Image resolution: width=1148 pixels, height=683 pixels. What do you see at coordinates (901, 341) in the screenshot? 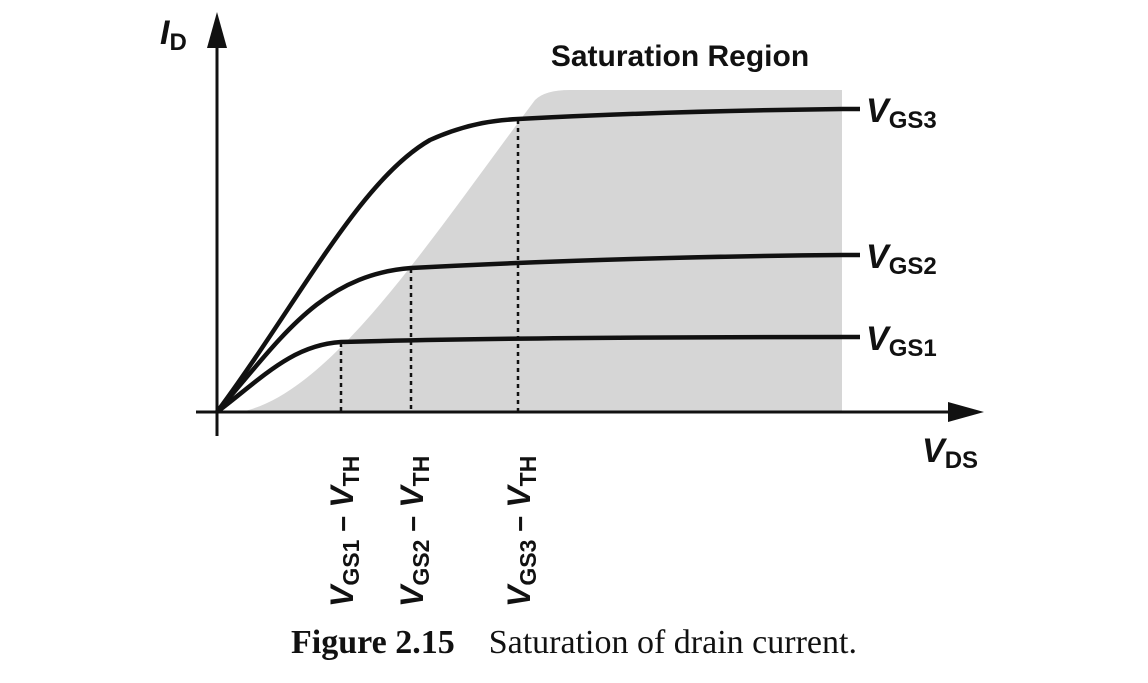
I see `curve-label-vgs1: VGS1` at bounding box center [901, 341].